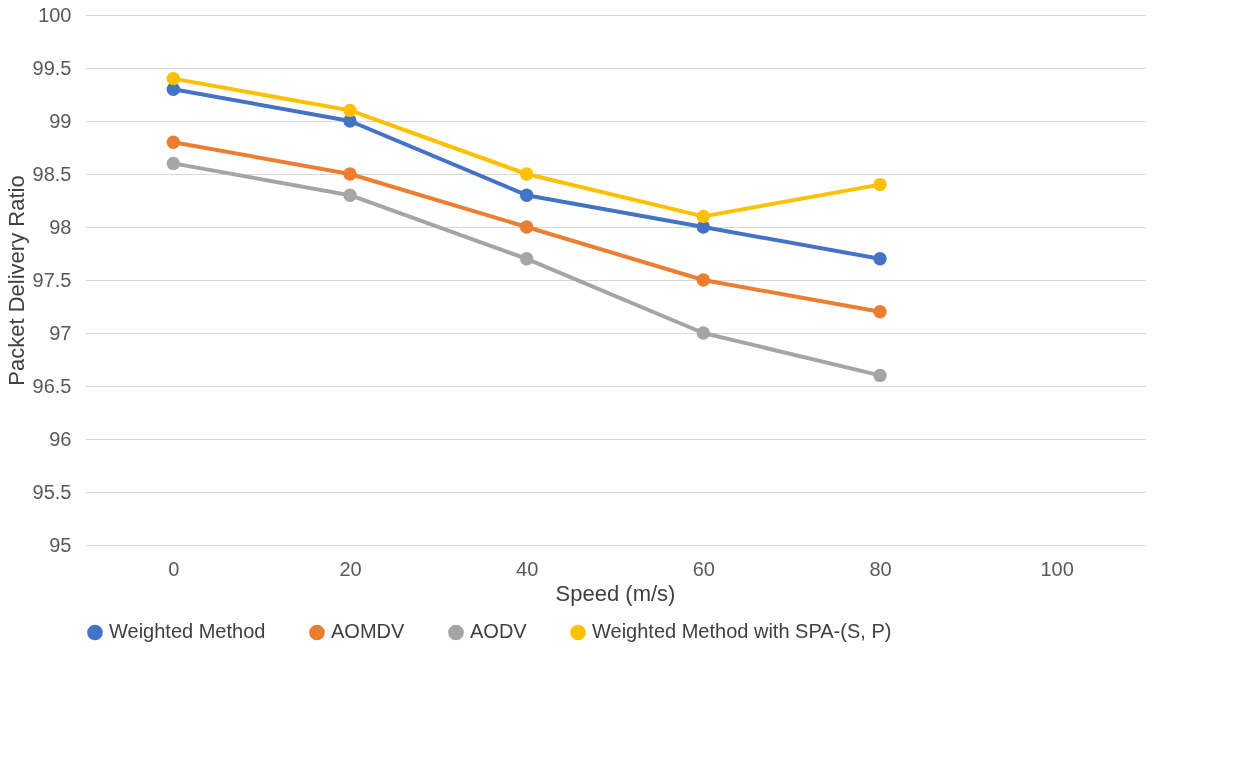 Image resolution: width=1260 pixels, height=776 pixels. What do you see at coordinates (16, 280) in the screenshot?
I see `y-axis-title: Packet Delivery Ratio` at bounding box center [16, 280].